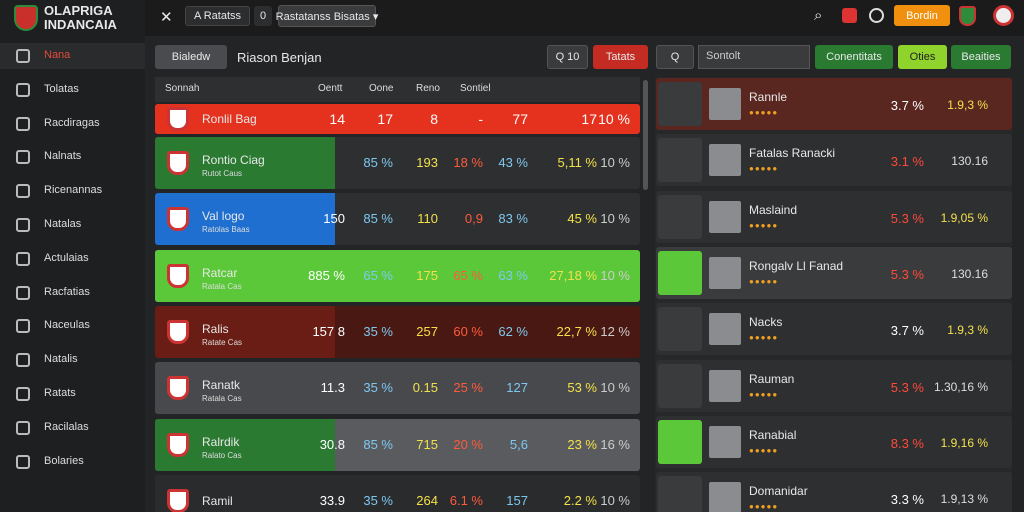 The height and width of the screenshot is (512, 1024). Describe the element at coordinates (475, 88) in the screenshot. I see `column-header: Sontiel` at that location.